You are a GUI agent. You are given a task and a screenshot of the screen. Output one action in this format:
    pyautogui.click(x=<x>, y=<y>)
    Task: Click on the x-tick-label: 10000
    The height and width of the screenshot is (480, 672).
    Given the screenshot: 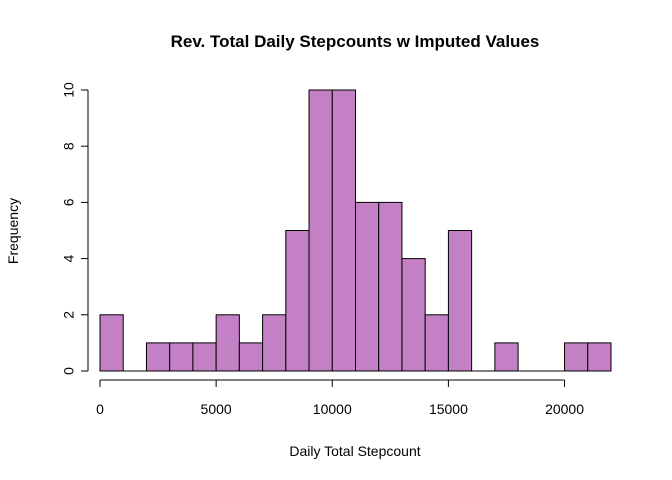 What is the action you would take?
    pyautogui.click(x=332, y=409)
    